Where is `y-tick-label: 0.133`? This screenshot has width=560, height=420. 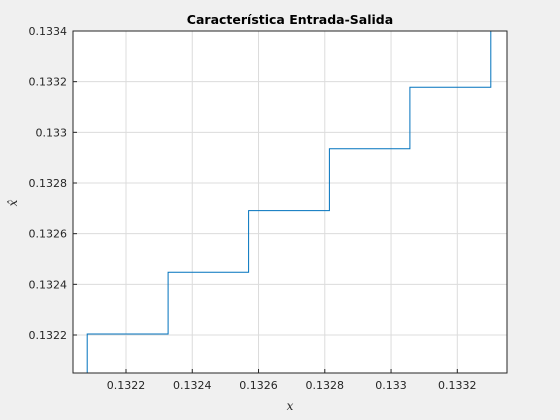
y-tick-label: 0.133 is located at coordinates (52, 132).